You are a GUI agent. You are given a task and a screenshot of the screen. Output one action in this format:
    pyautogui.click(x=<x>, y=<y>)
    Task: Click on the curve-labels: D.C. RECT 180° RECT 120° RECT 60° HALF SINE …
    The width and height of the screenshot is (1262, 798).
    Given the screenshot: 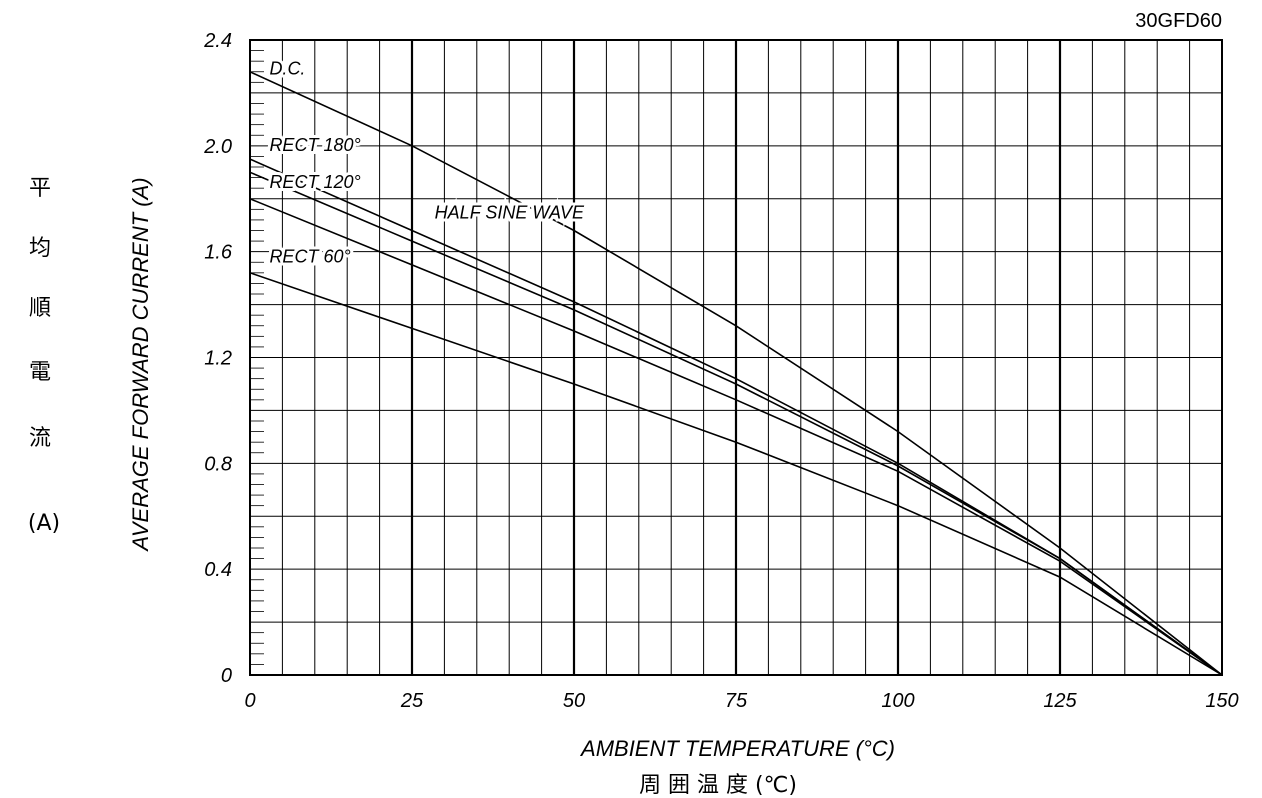 What is the action you would take?
    pyautogui.click(x=427, y=162)
    